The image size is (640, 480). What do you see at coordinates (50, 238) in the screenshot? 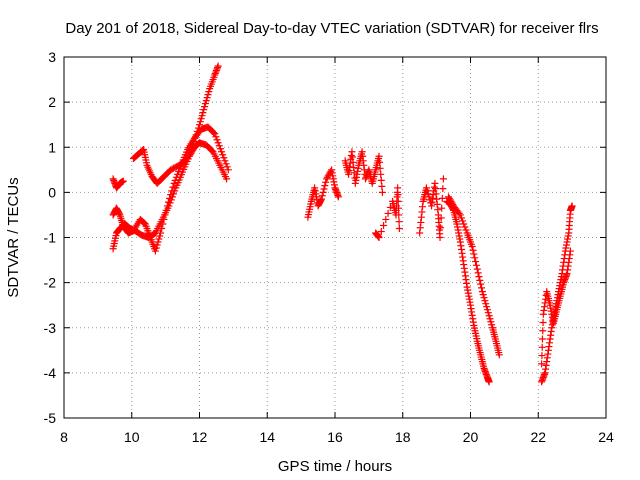
I see `y-tick-label: -1` at bounding box center [50, 238].